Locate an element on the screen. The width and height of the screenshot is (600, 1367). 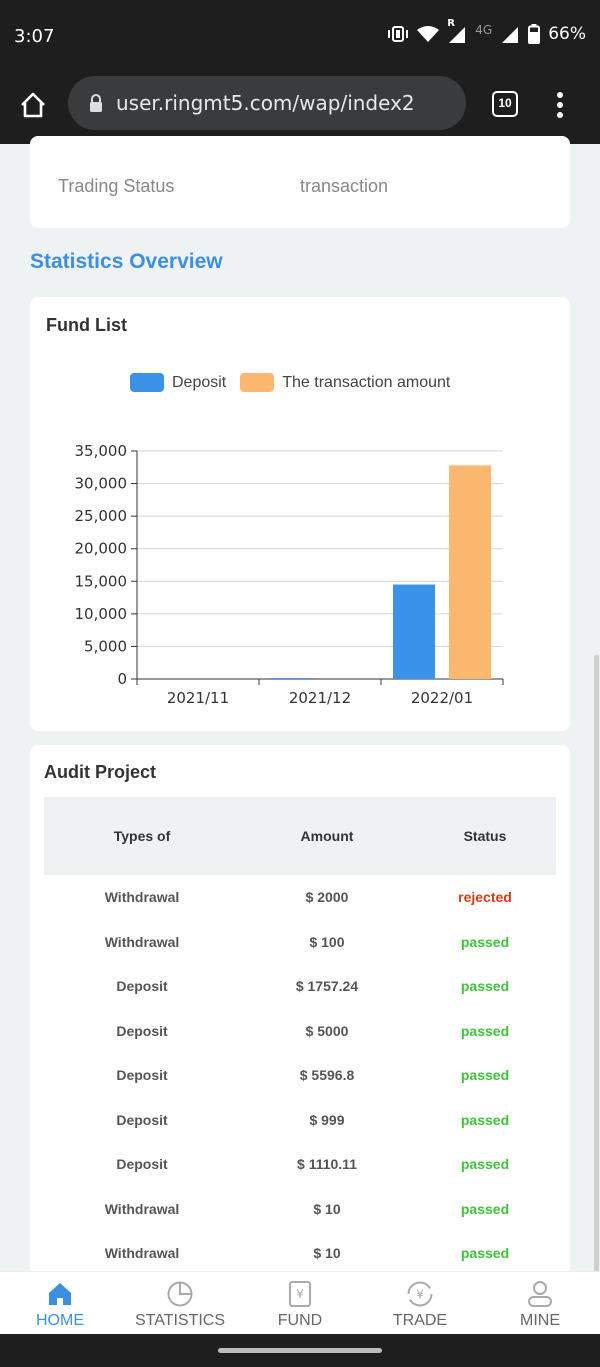
nav-trade: ¥ TRADE is located at coordinates (420, 1303).